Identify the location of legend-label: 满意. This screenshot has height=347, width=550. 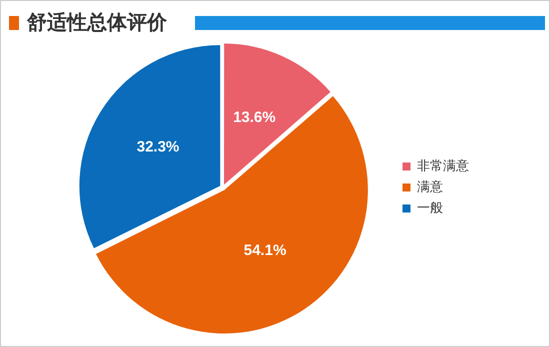
(430, 187).